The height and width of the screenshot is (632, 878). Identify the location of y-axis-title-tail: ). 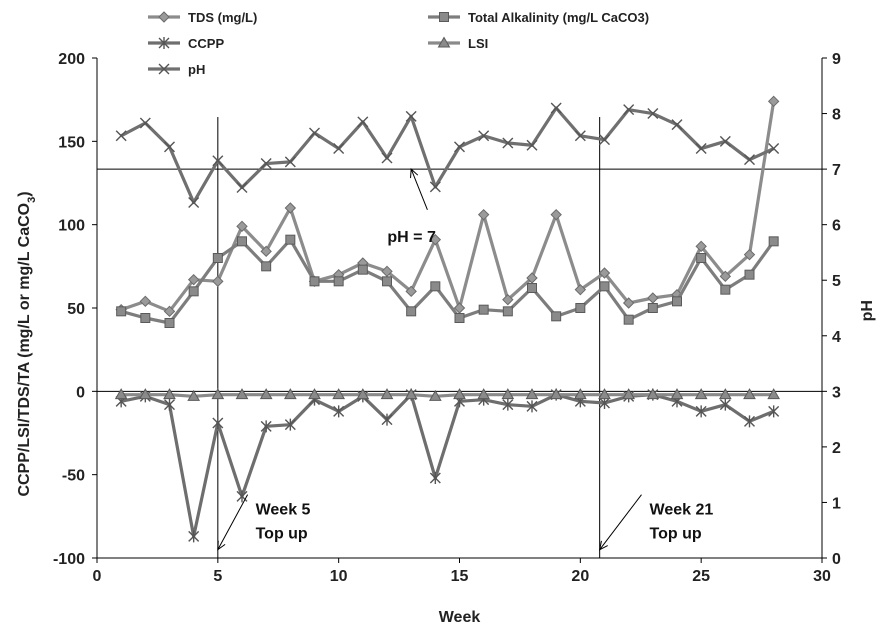
(24, 193).